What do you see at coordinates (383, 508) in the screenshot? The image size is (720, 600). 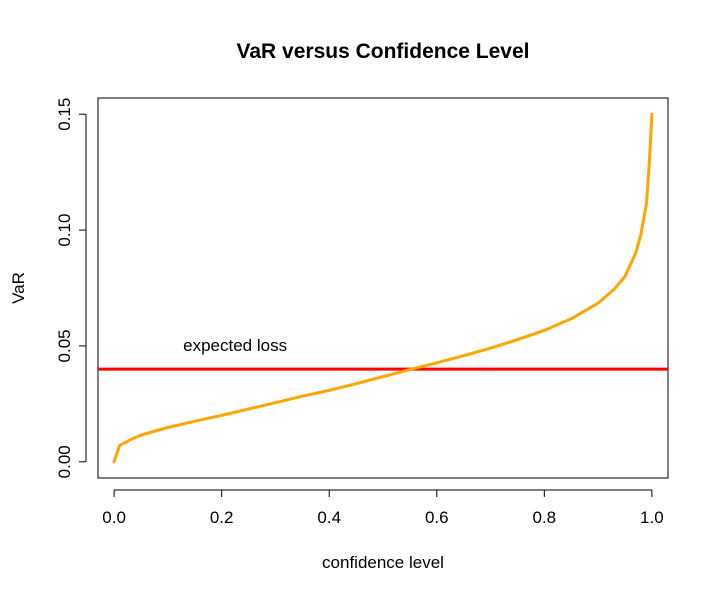 I see `x-axis: 0.0 0.2 0.4 0.6 0.8 1.0` at bounding box center [383, 508].